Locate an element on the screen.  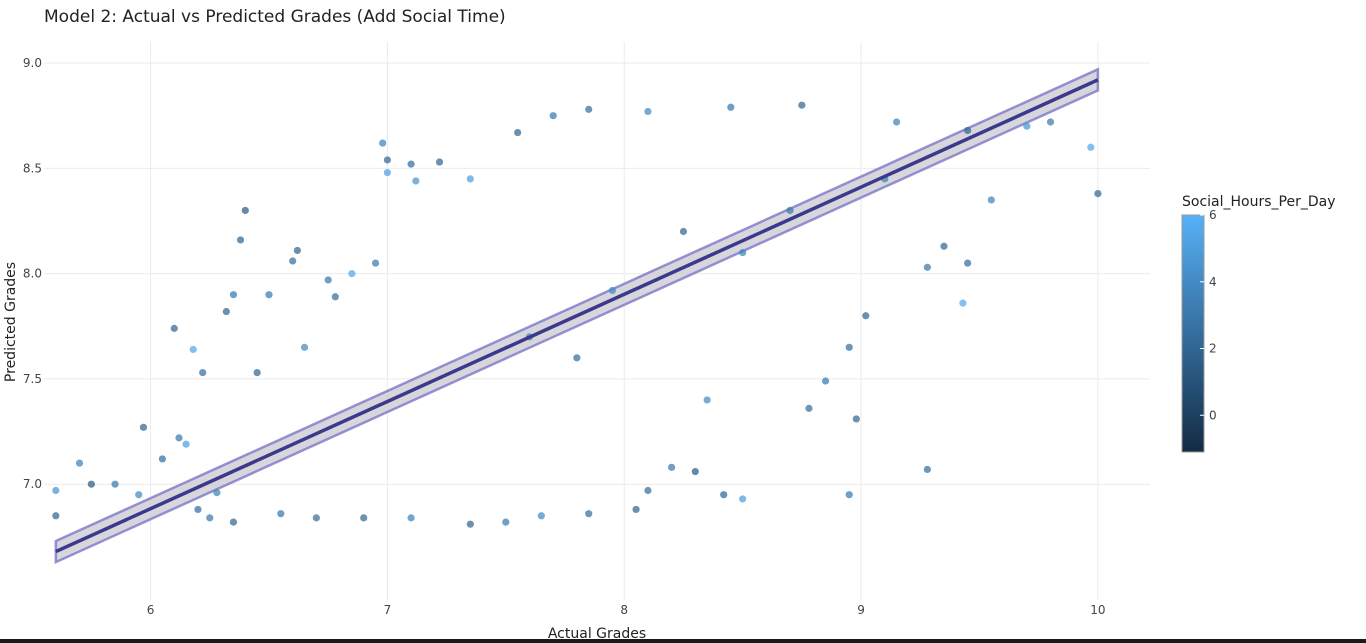
y-axis-title: Predicted Grades is located at coordinates (11, 322).